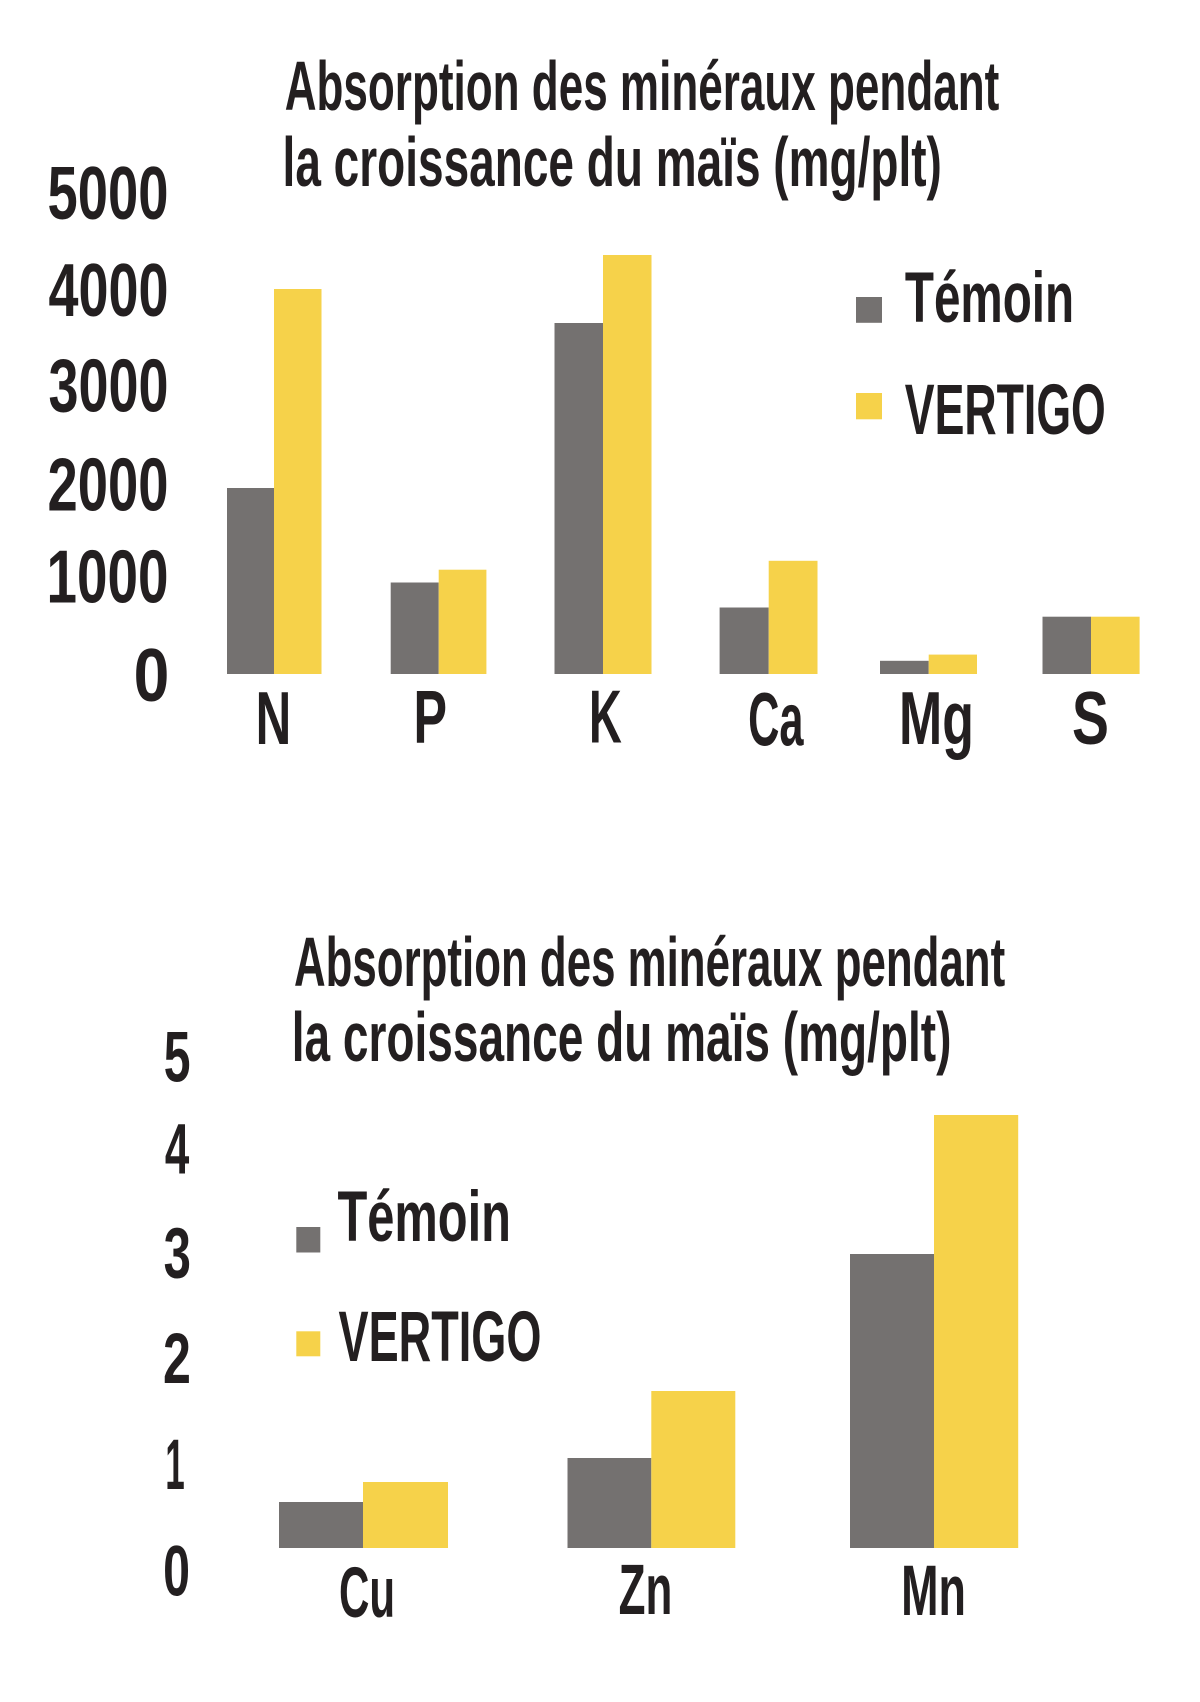 Image resolution: width=1200 pixels, height=1702 pixels. I want to click on svg-text: 4, so click(177, 1150).